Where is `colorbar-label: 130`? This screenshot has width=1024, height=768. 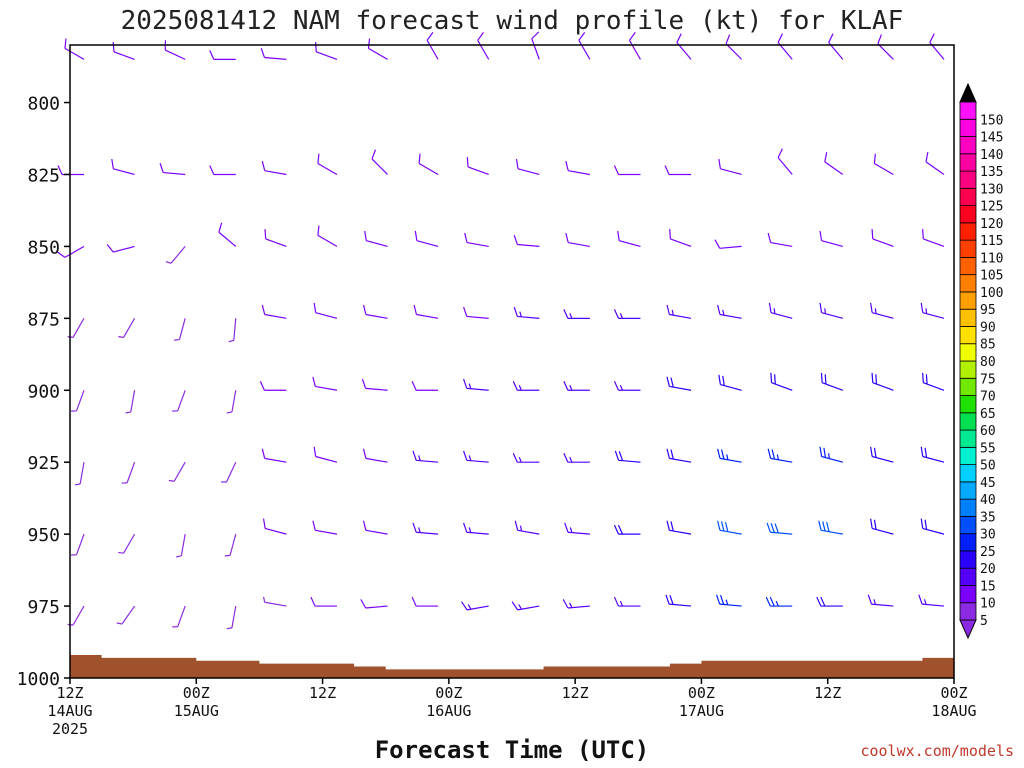
colorbar-label: 130 is located at coordinates (991, 189).